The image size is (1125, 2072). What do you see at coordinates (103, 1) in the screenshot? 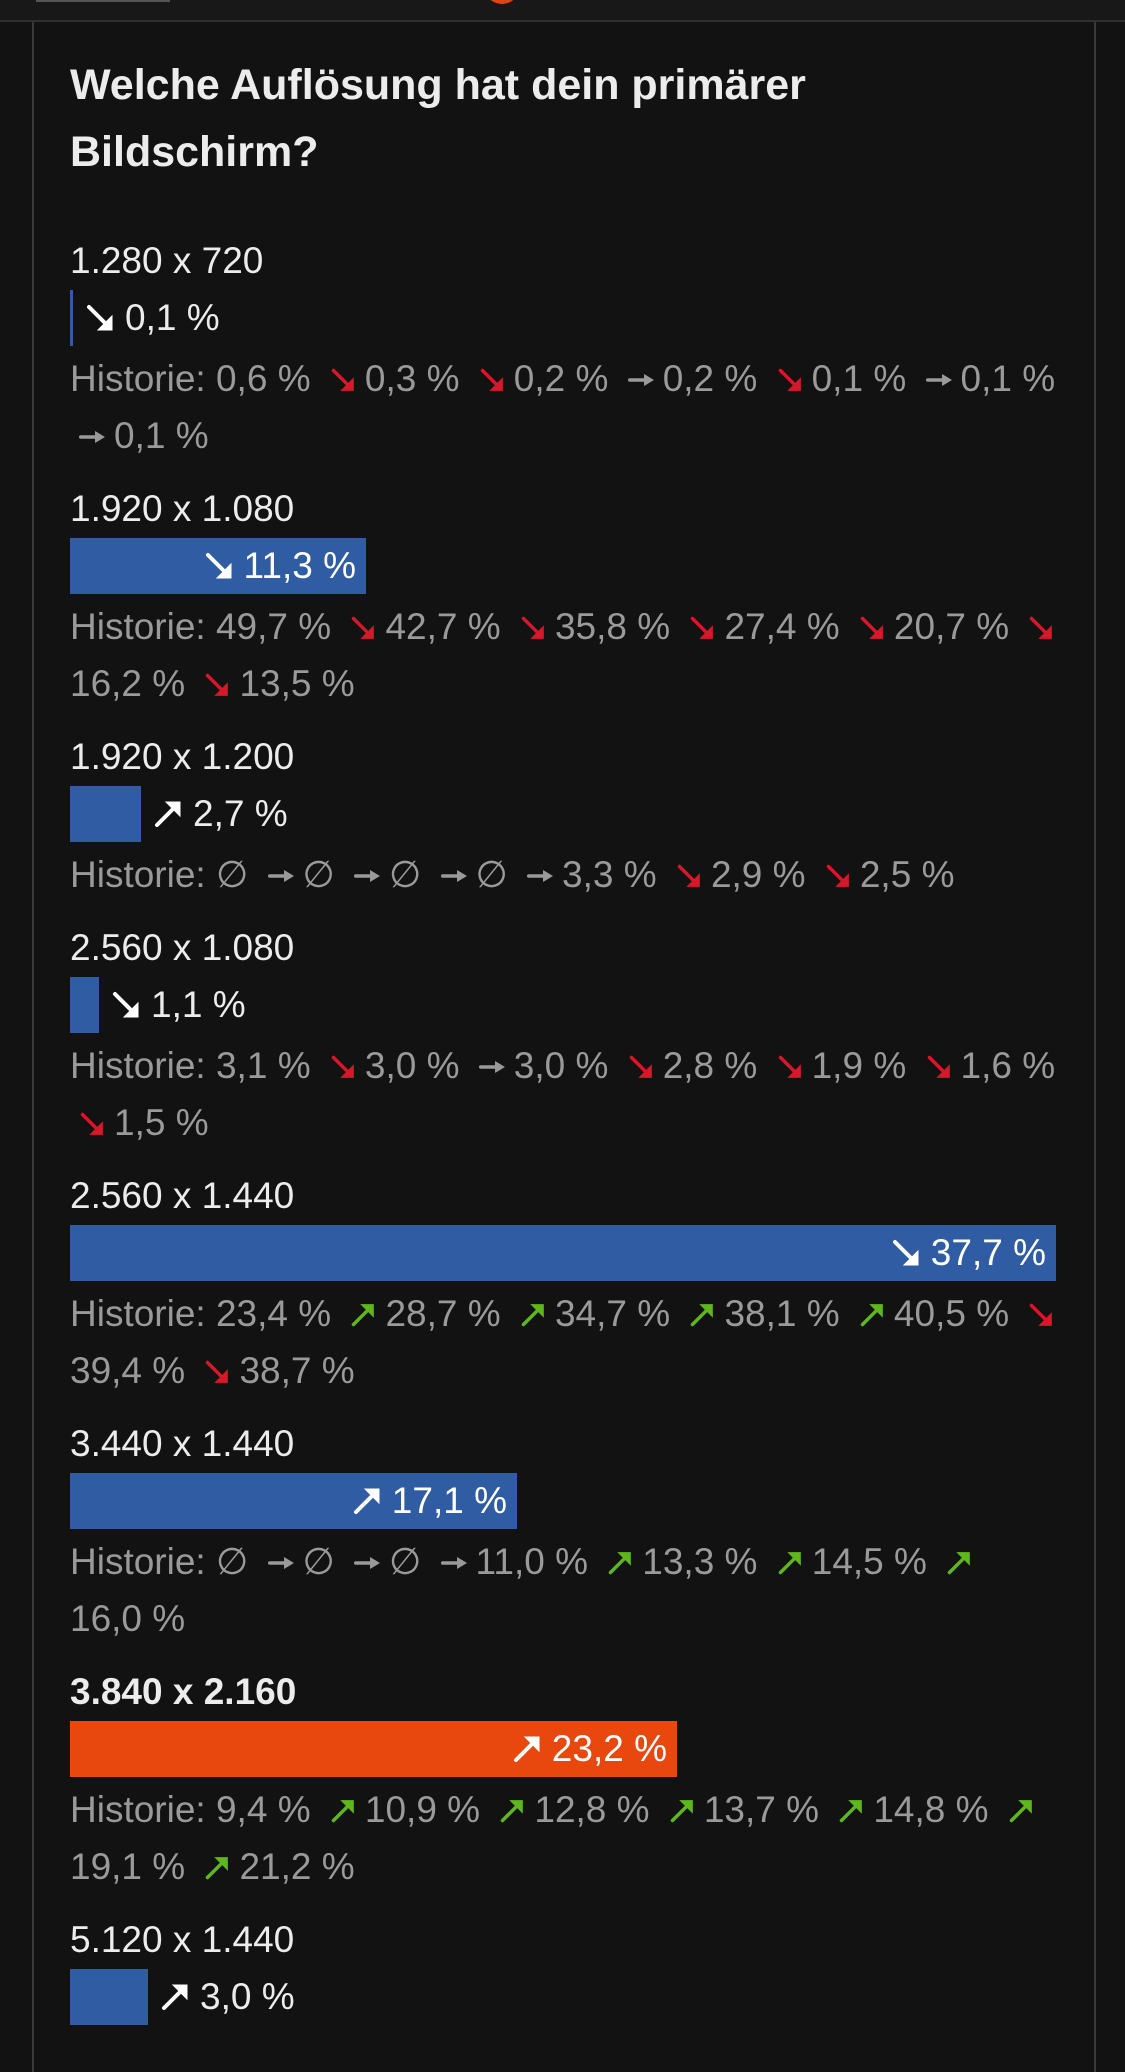
I see `top-tab-indicator` at bounding box center [103, 1].